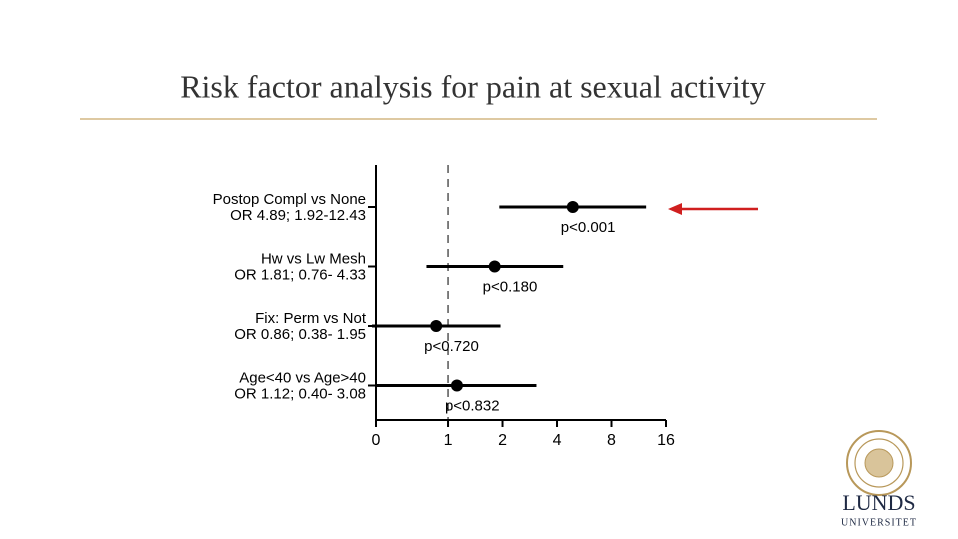 The height and width of the screenshot is (539, 958). Describe the element at coordinates (451, 346) in the screenshot. I see `p-label: p<0.720` at that location.